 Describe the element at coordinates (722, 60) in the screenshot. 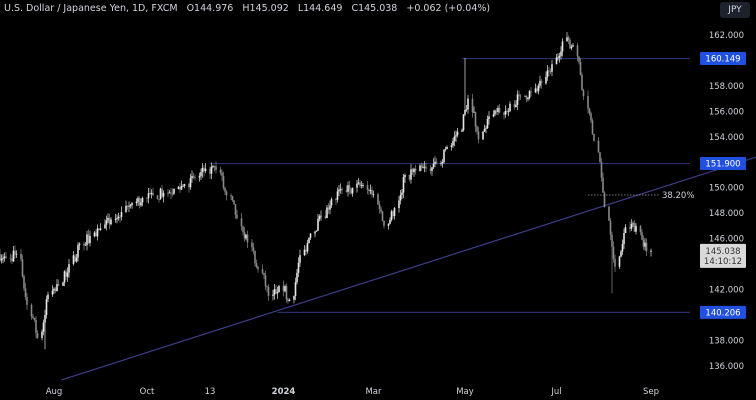

I see `level-price-label: 160.149` at that location.